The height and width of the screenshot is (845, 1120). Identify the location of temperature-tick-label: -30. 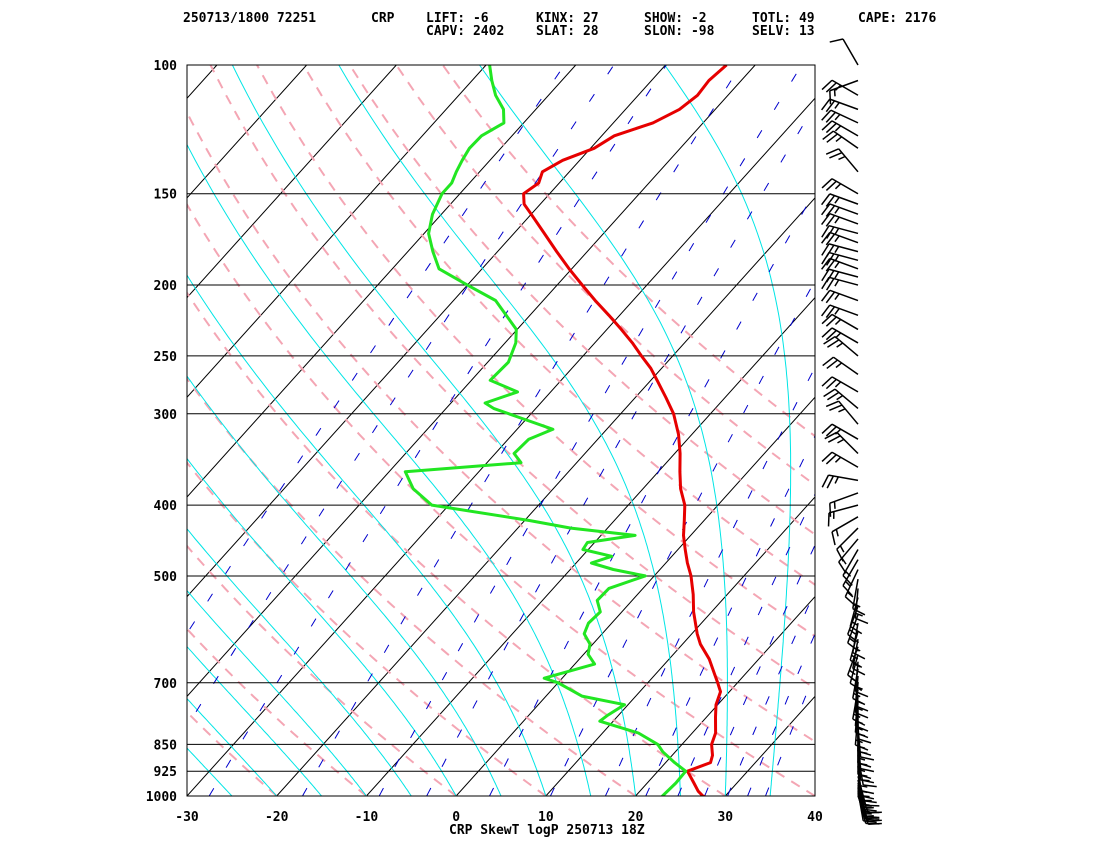
(187, 817).